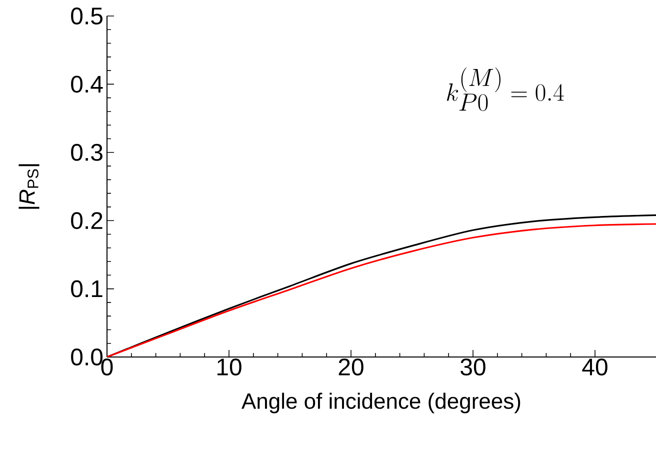  What do you see at coordinates (87, 84) in the screenshot?
I see `y-tick-label: 0.4` at bounding box center [87, 84].